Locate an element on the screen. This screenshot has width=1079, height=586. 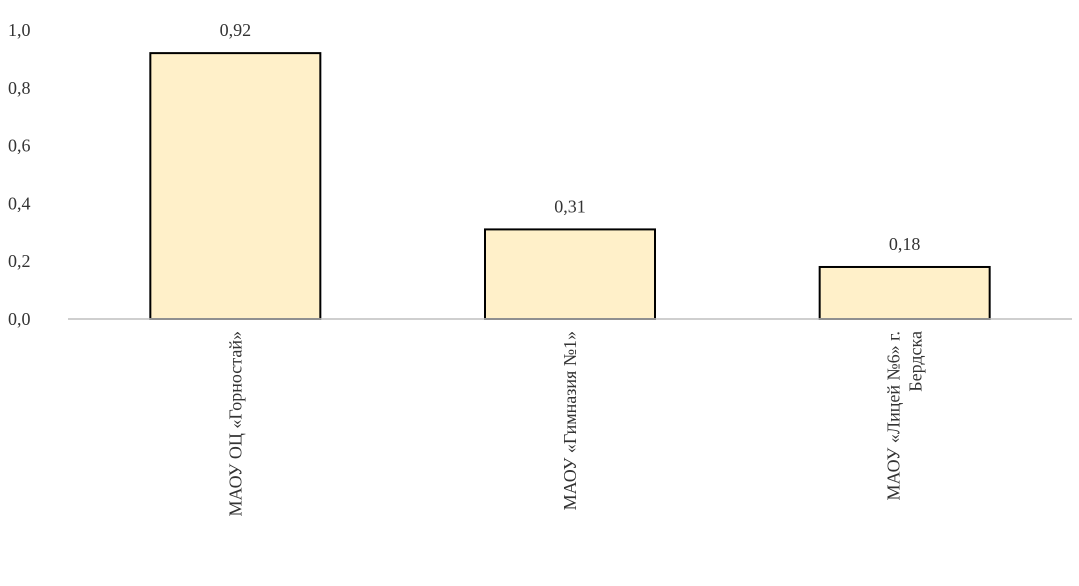
y-tick-label: 0,0 is located at coordinates (19, 319).